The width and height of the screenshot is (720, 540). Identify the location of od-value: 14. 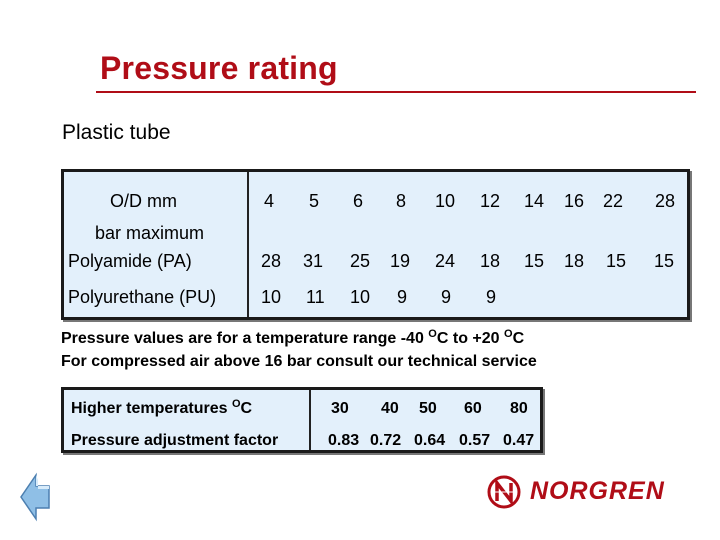
(534, 201).